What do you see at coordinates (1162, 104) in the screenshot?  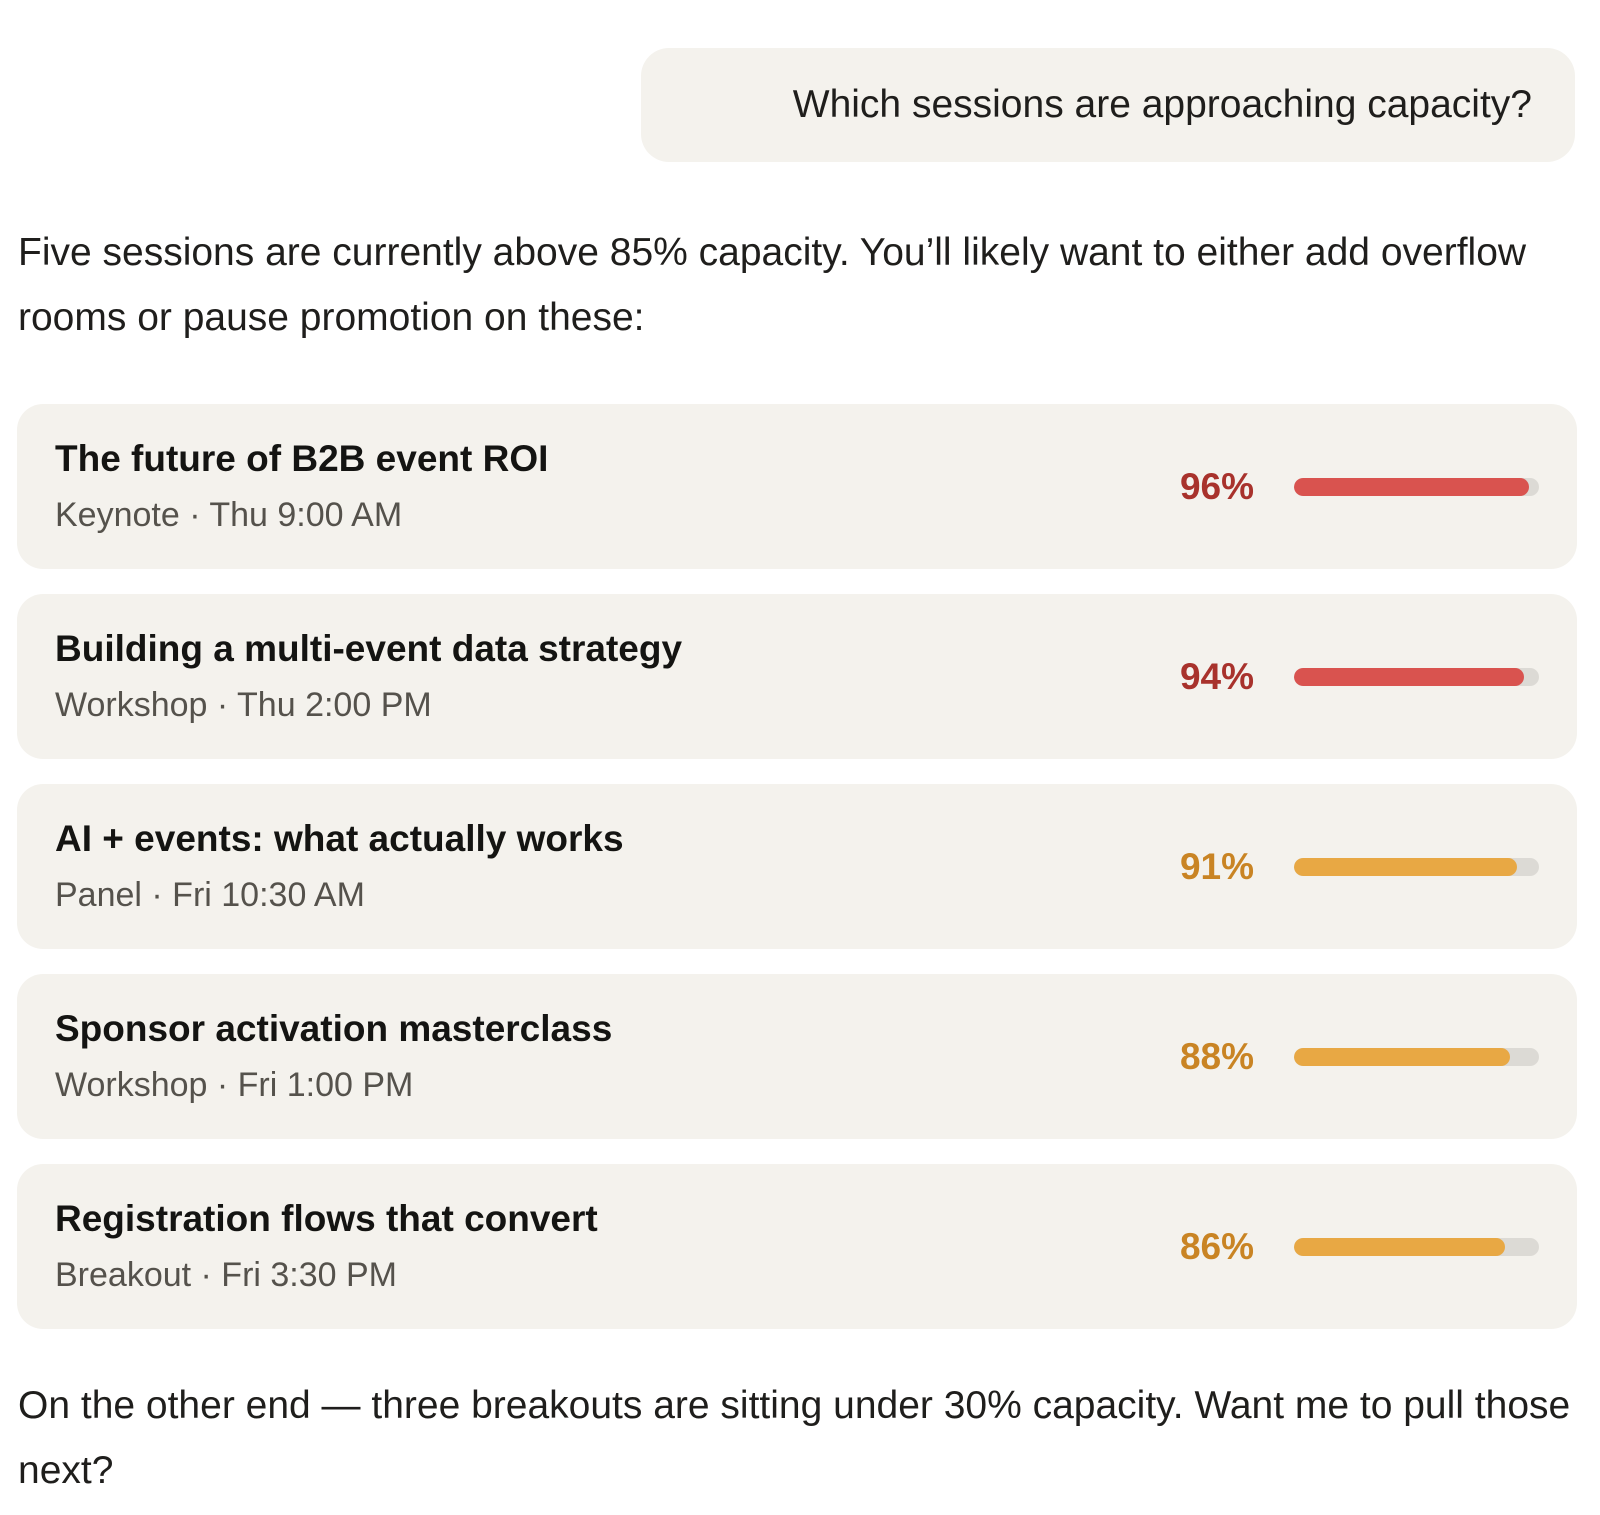 I see `user-message-text: Which sessions are approaching capacity?` at bounding box center [1162, 104].